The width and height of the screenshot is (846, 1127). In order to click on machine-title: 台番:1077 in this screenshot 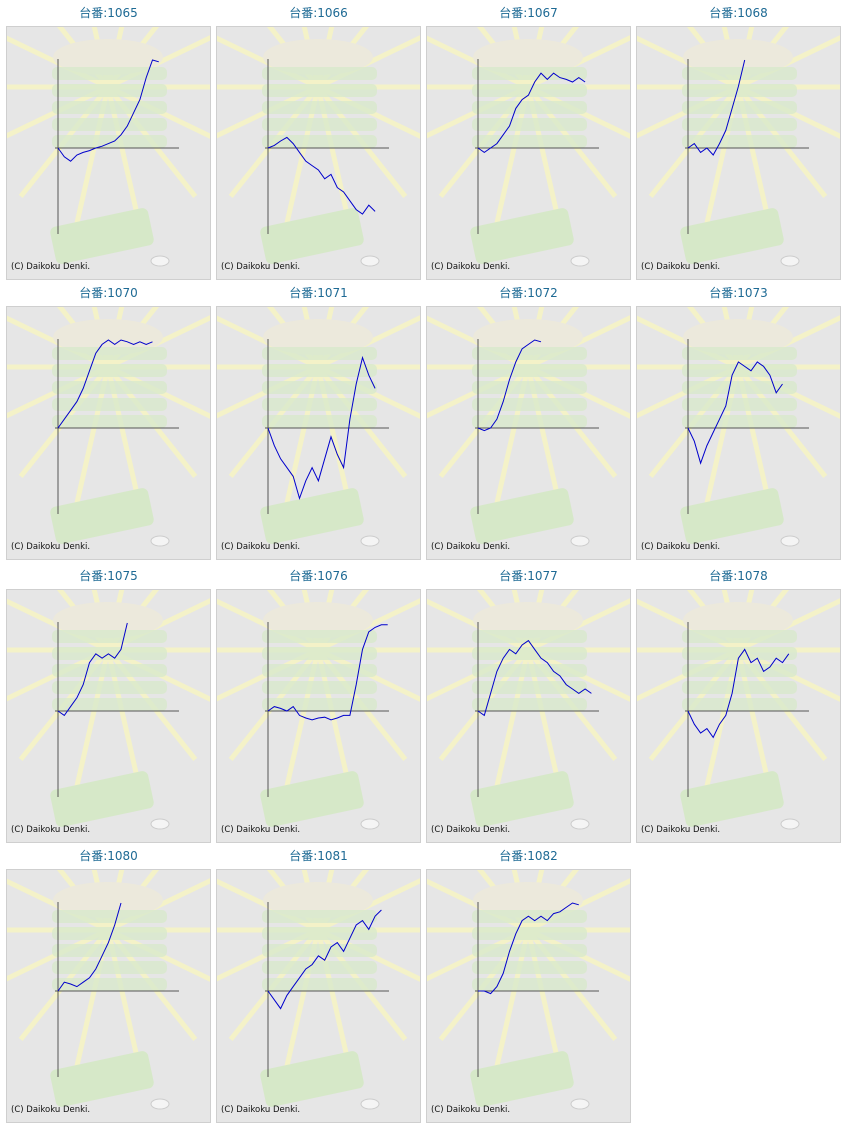, I will do `click(528, 576)`.